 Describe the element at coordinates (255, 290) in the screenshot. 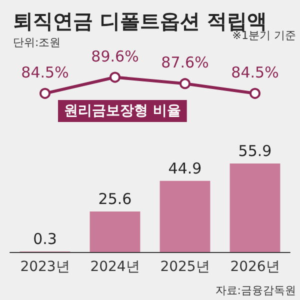

I see `text: 자료:금융감독원` at that location.